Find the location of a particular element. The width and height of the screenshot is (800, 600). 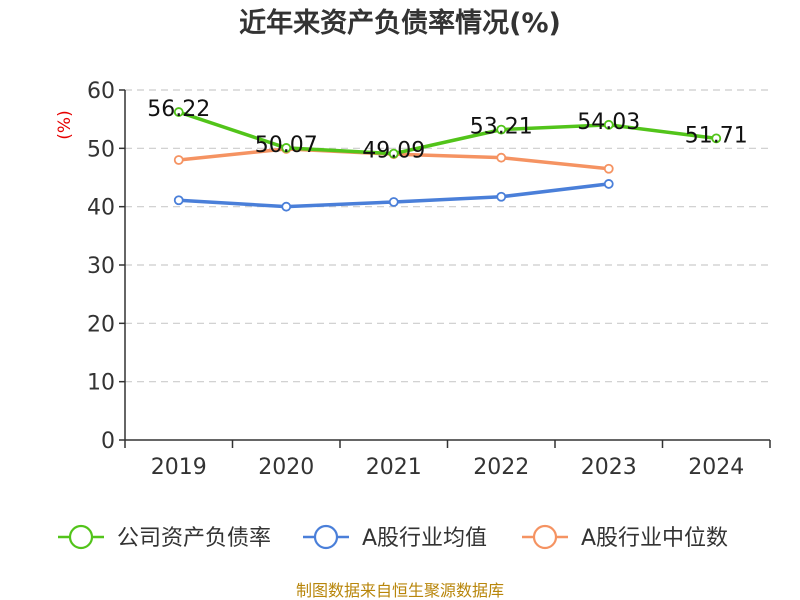

data-label-2023: 54.03 is located at coordinates (608, 122).